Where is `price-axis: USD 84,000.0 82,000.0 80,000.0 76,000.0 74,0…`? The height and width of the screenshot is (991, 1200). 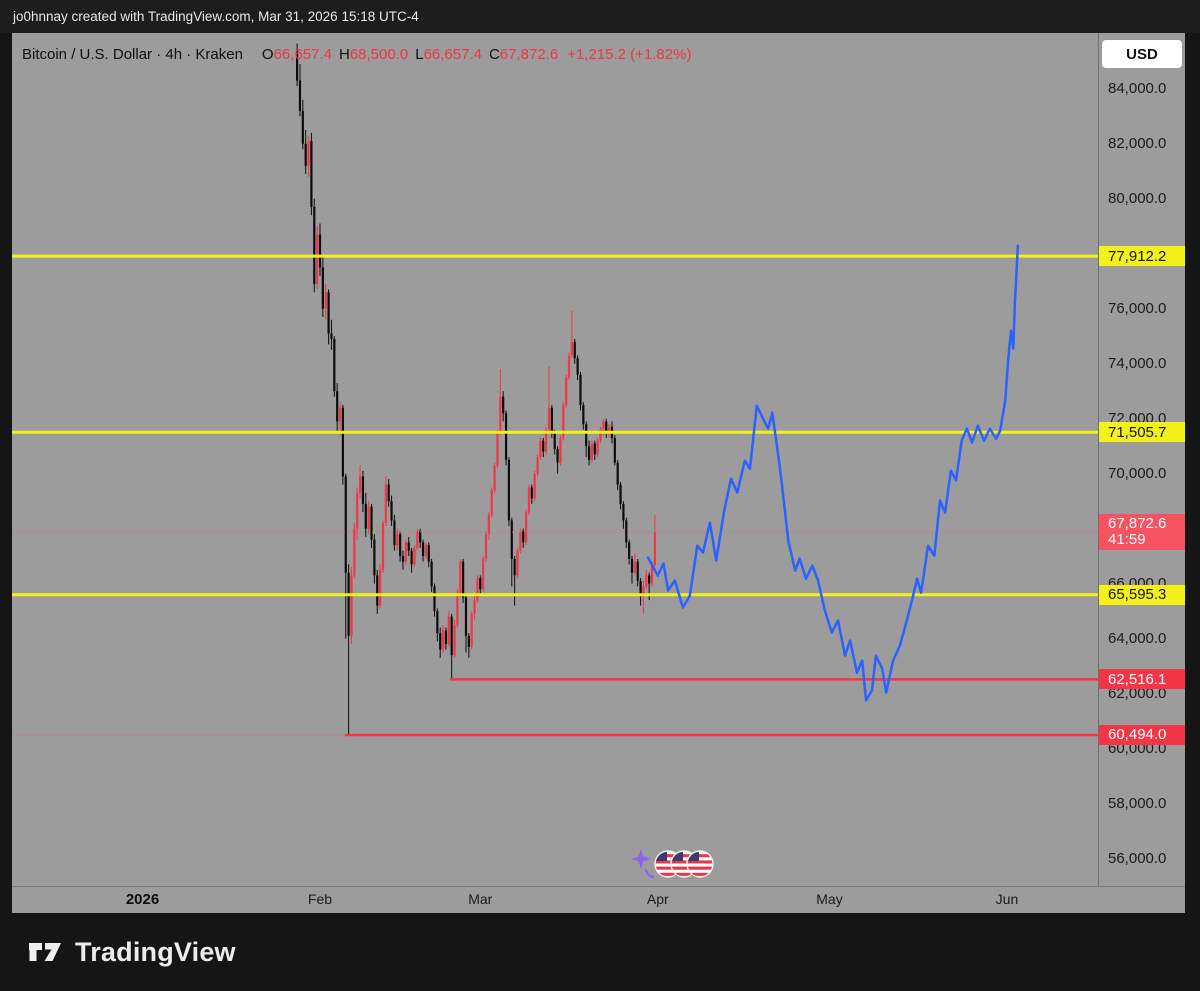
price-axis: USD 84,000.0 82,000.0 80,000.0 76,000.0 74,0… is located at coordinates (1141, 459).